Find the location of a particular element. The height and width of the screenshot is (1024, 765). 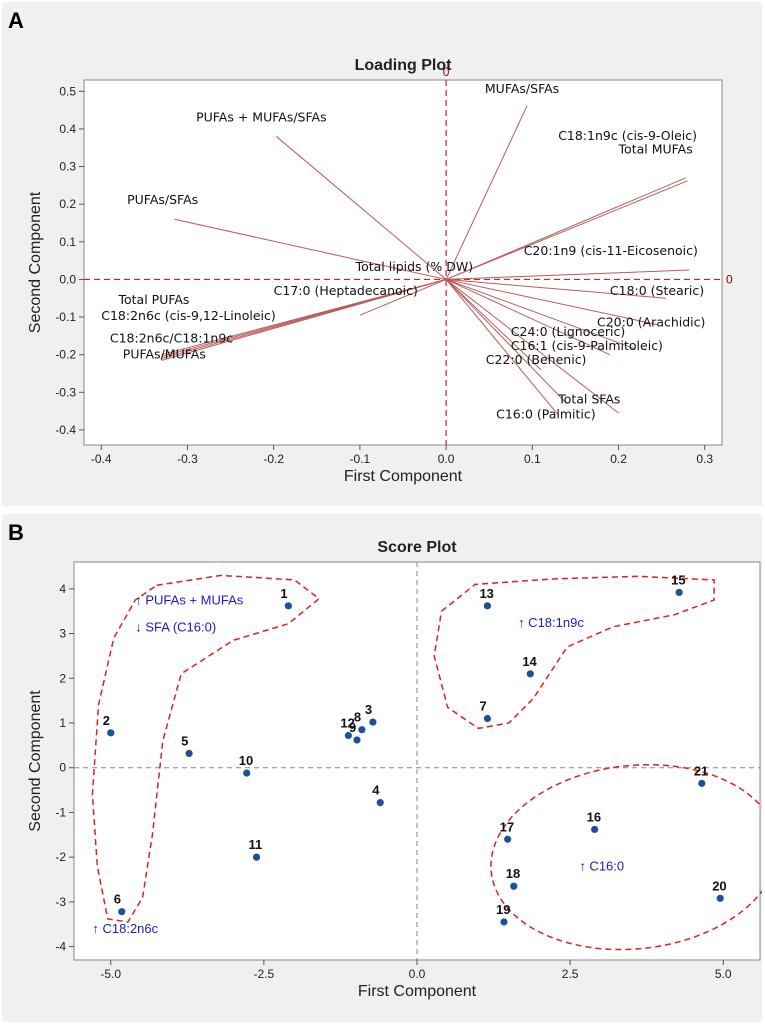

score-point-label: 19 is located at coordinates (503, 909).